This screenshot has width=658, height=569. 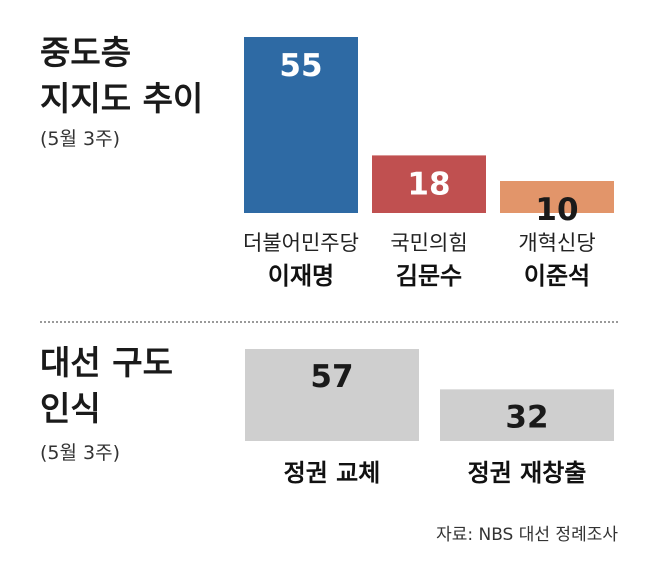 What do you see at coordinates (557, 276) in the screenshot?
I see `candidate-label: 이준석` at bounding box center [557, 276].